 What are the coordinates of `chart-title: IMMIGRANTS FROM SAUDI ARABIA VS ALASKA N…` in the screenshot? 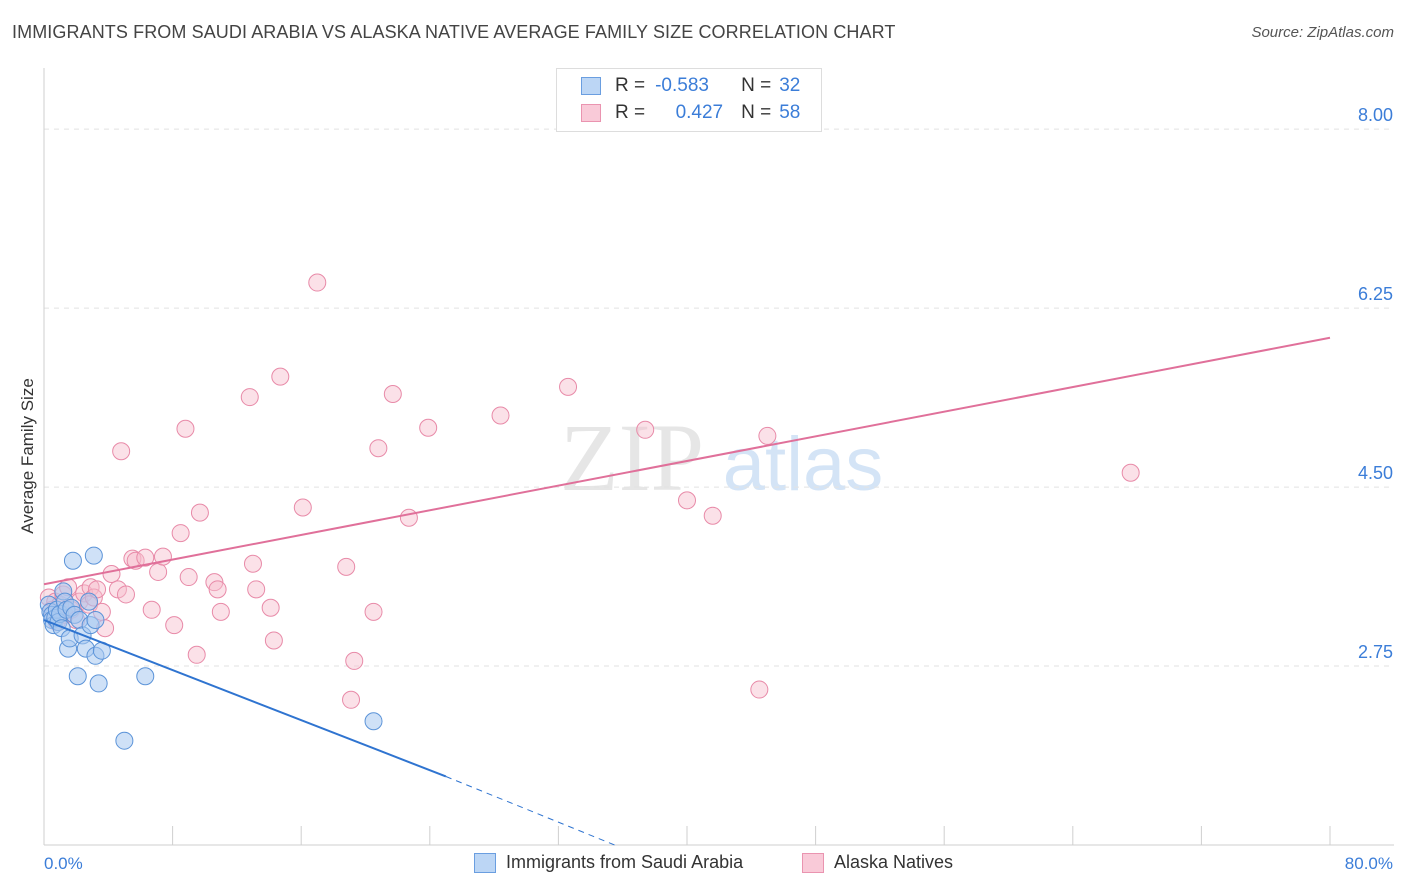 It's located at (454, 32).